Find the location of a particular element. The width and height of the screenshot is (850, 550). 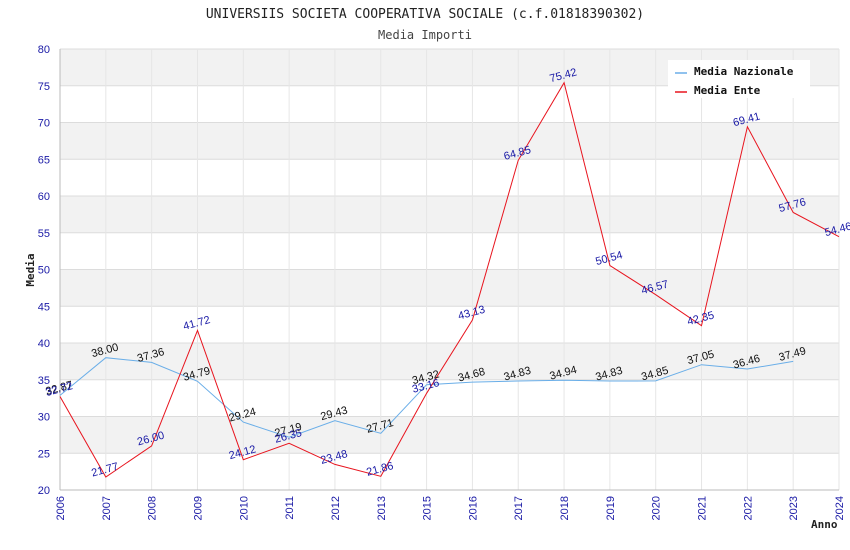

y-axis-label: Media is located at coordinates (30, 269).